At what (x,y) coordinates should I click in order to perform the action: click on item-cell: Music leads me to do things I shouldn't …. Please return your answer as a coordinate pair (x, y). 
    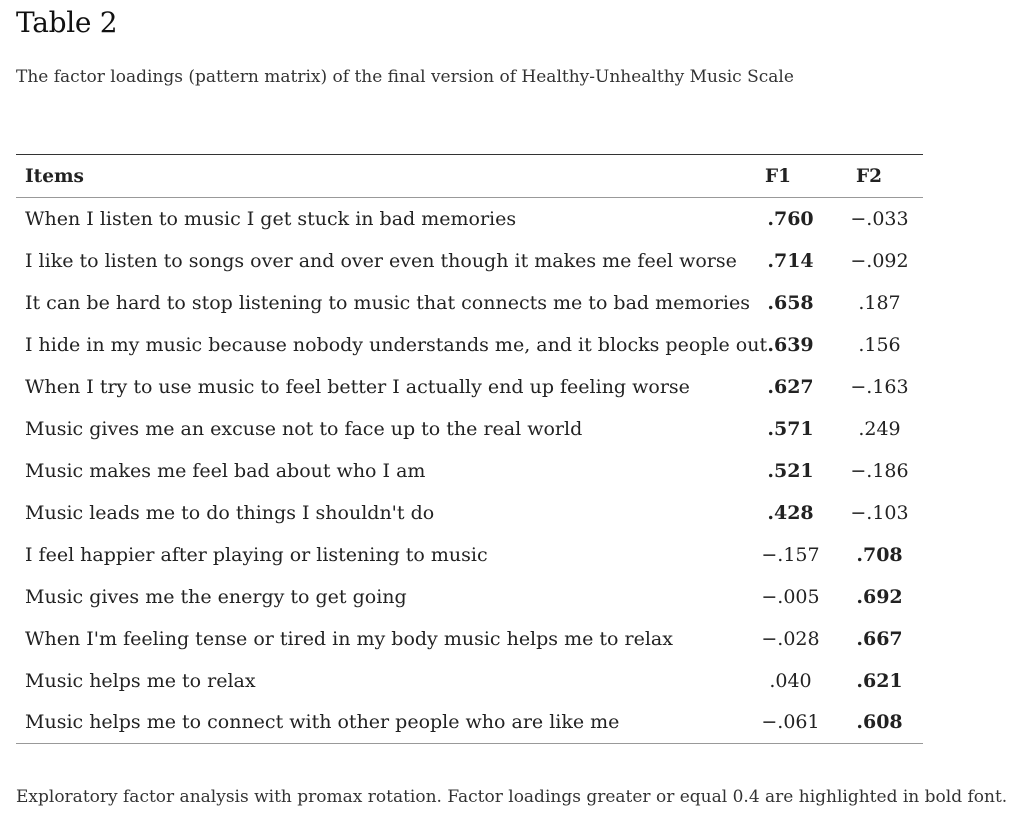
    Looking at the image, I should click on (230, 512).